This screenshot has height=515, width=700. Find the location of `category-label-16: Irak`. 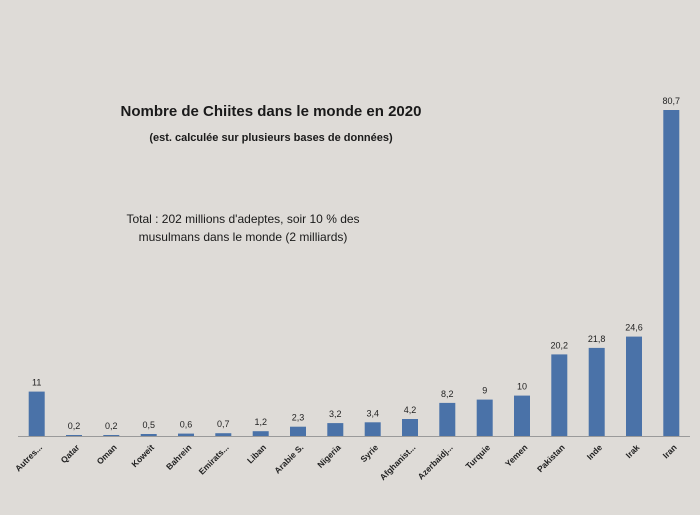

category-label-16: Irak is located at coordinates (633, 451).